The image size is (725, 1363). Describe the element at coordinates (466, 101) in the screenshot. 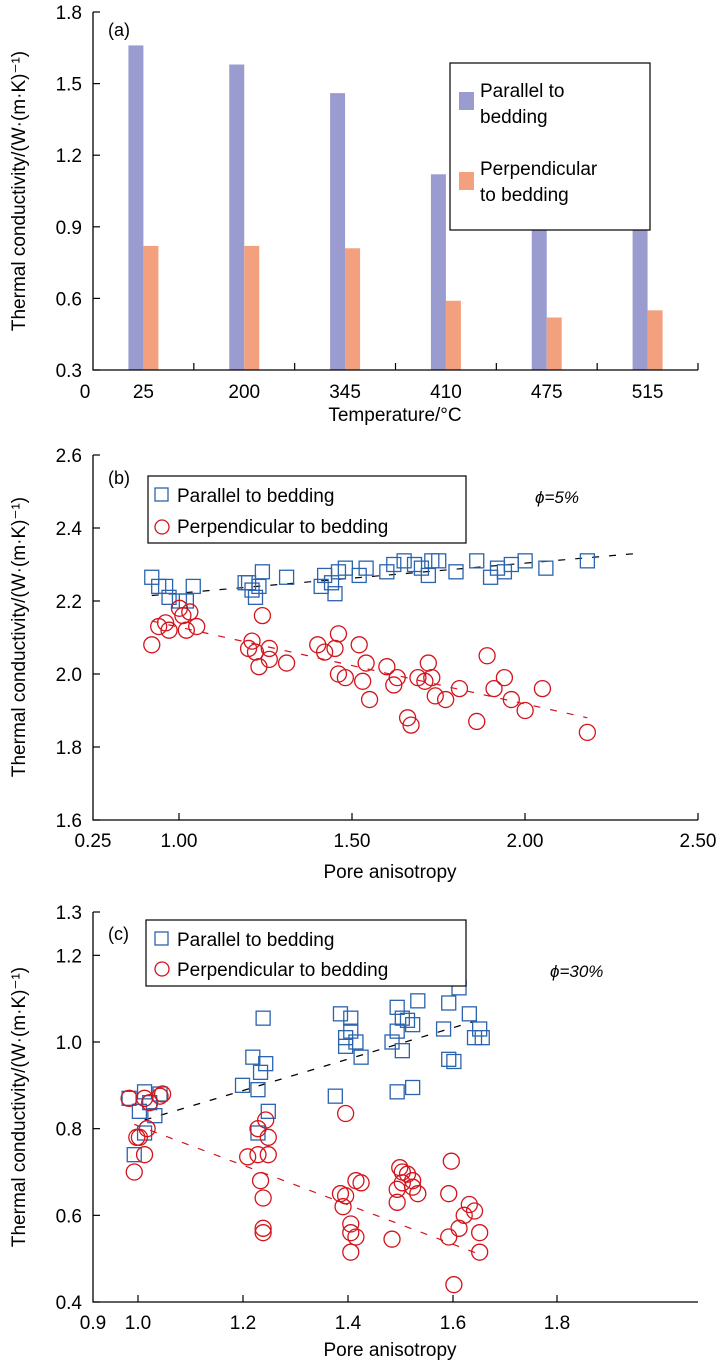

I see `panel-a-legend-swatch-parallel` at that location.